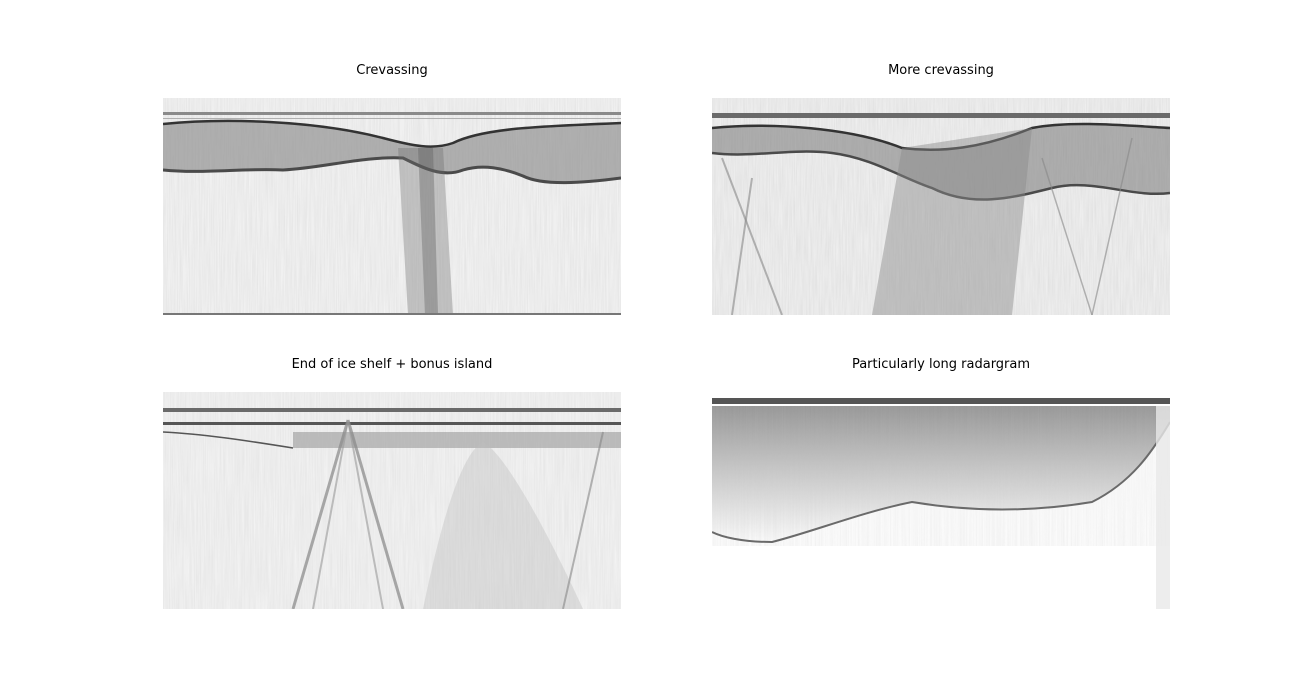 This screenshot has height=700, width=1300. I want to click on radargram-crevassing, so click(392, 206).